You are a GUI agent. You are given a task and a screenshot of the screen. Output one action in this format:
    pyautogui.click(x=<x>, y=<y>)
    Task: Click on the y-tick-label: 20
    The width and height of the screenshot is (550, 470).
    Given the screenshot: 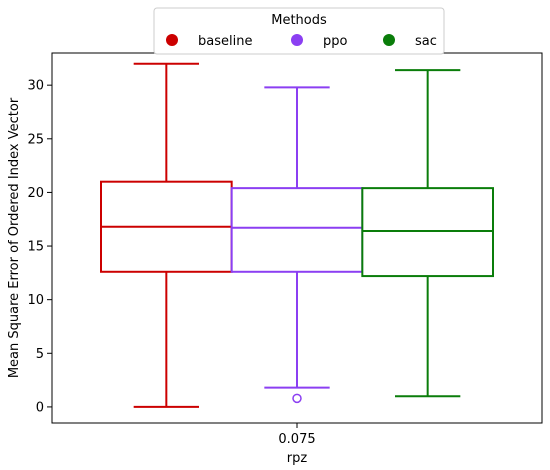 What is the action you would take?
    pyautogui.click(x=35, y=193)
    